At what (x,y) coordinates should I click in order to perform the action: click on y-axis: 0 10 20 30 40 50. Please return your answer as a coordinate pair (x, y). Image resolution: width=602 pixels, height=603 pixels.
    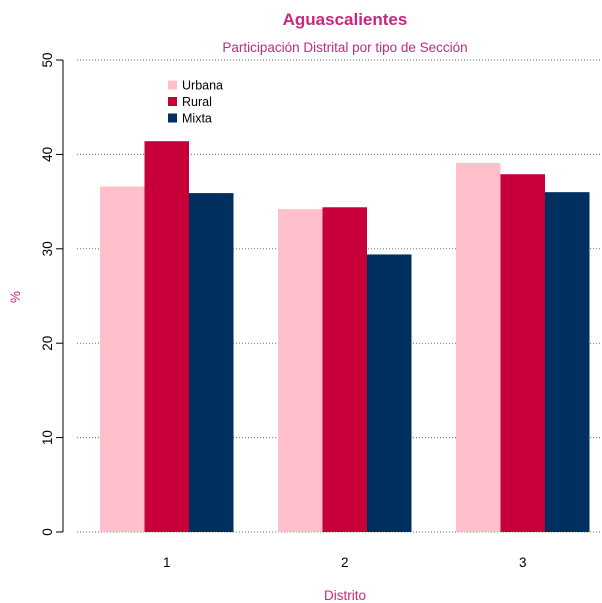
    Looking at the image, I should click on (52, 294).